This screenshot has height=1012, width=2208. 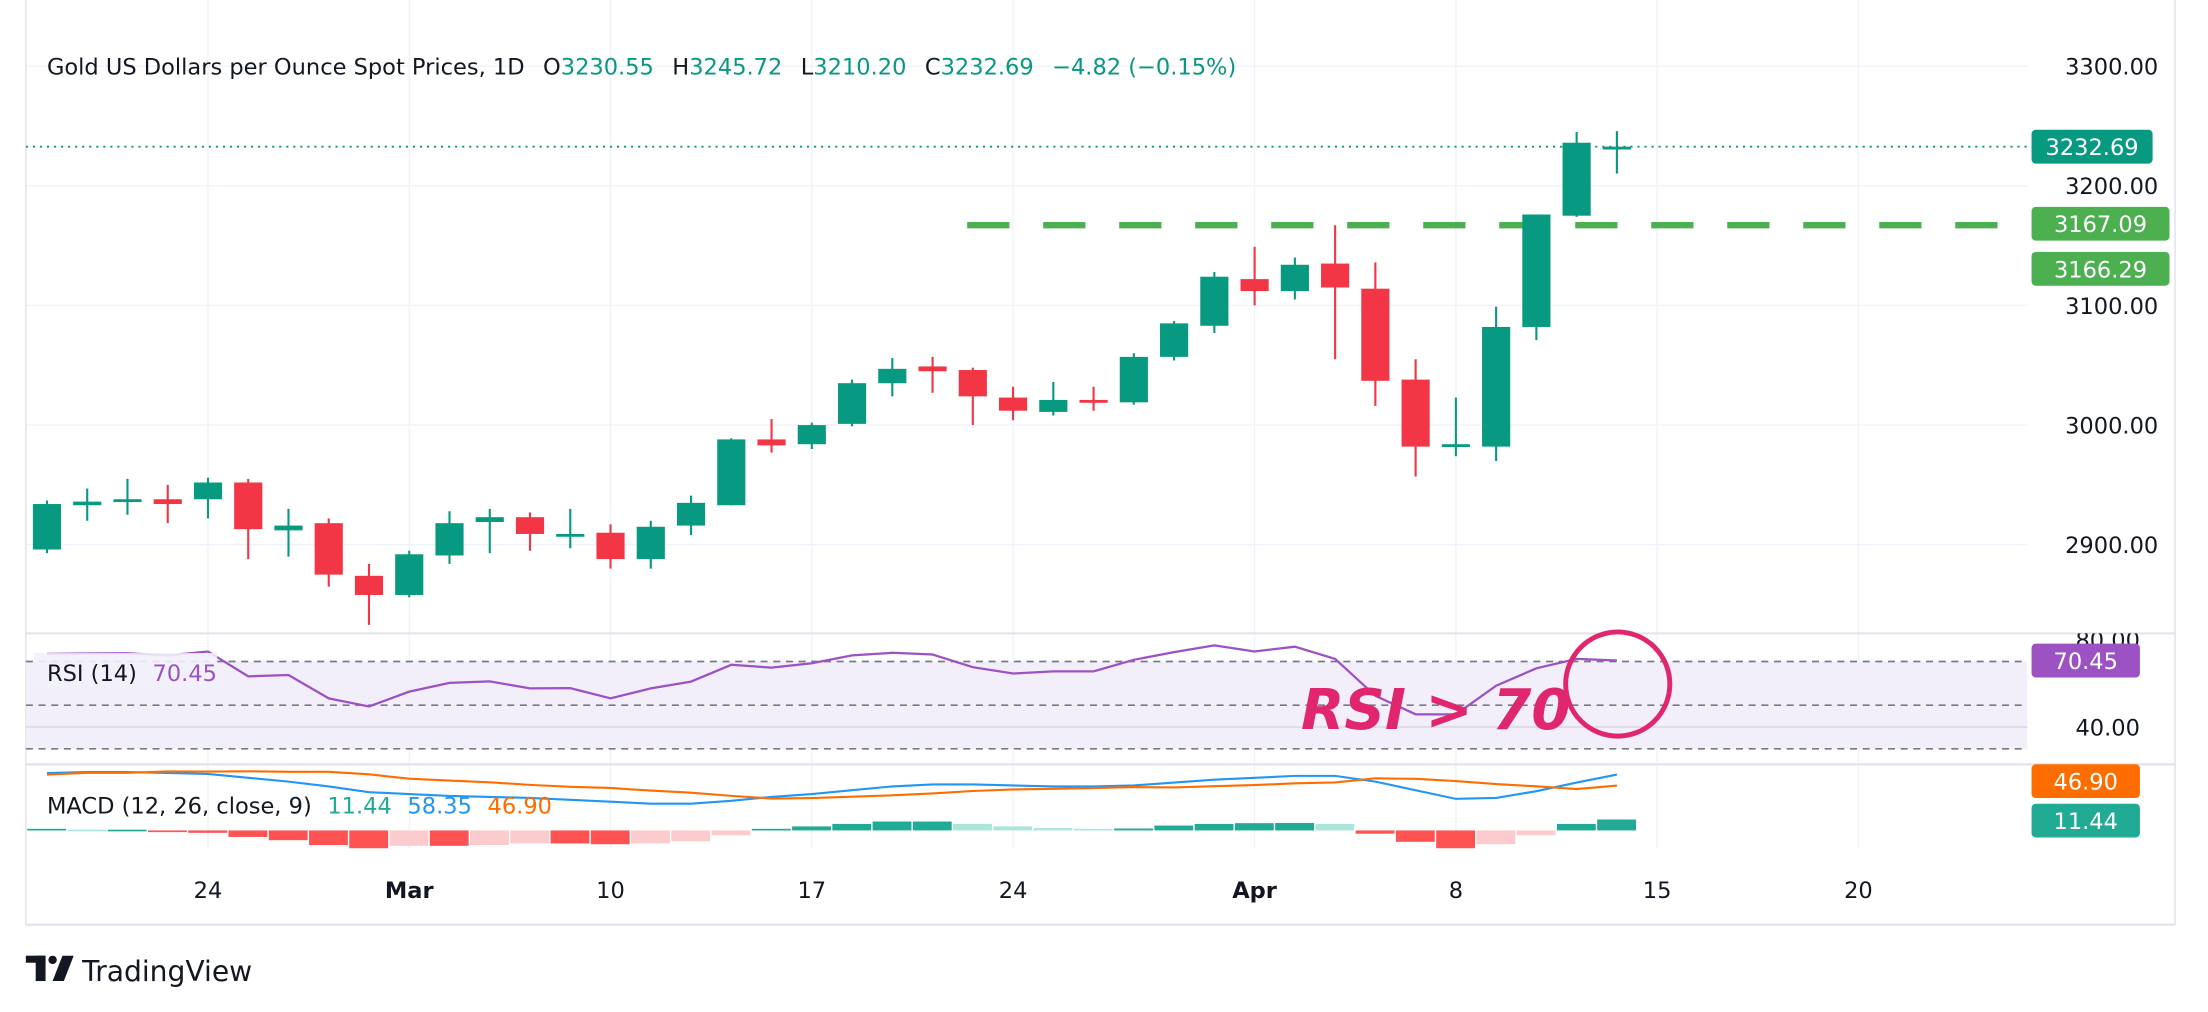 What do you see at coordinates (933, 68) in the screenshot?
I see `close-label: C` at bounding box center [933, 68].